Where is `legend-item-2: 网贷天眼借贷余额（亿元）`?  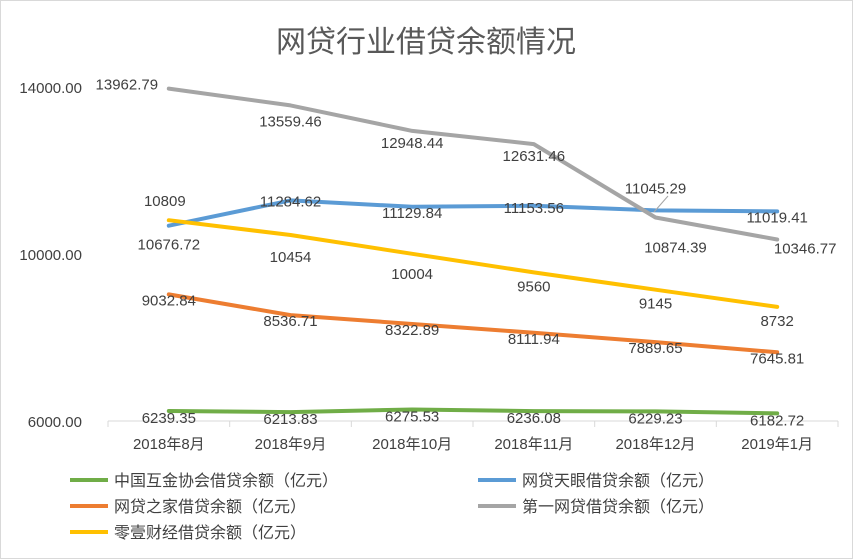 legend-item-2: 网贷天眼借贷余额（亿元） is located at coordinates (596, 480).